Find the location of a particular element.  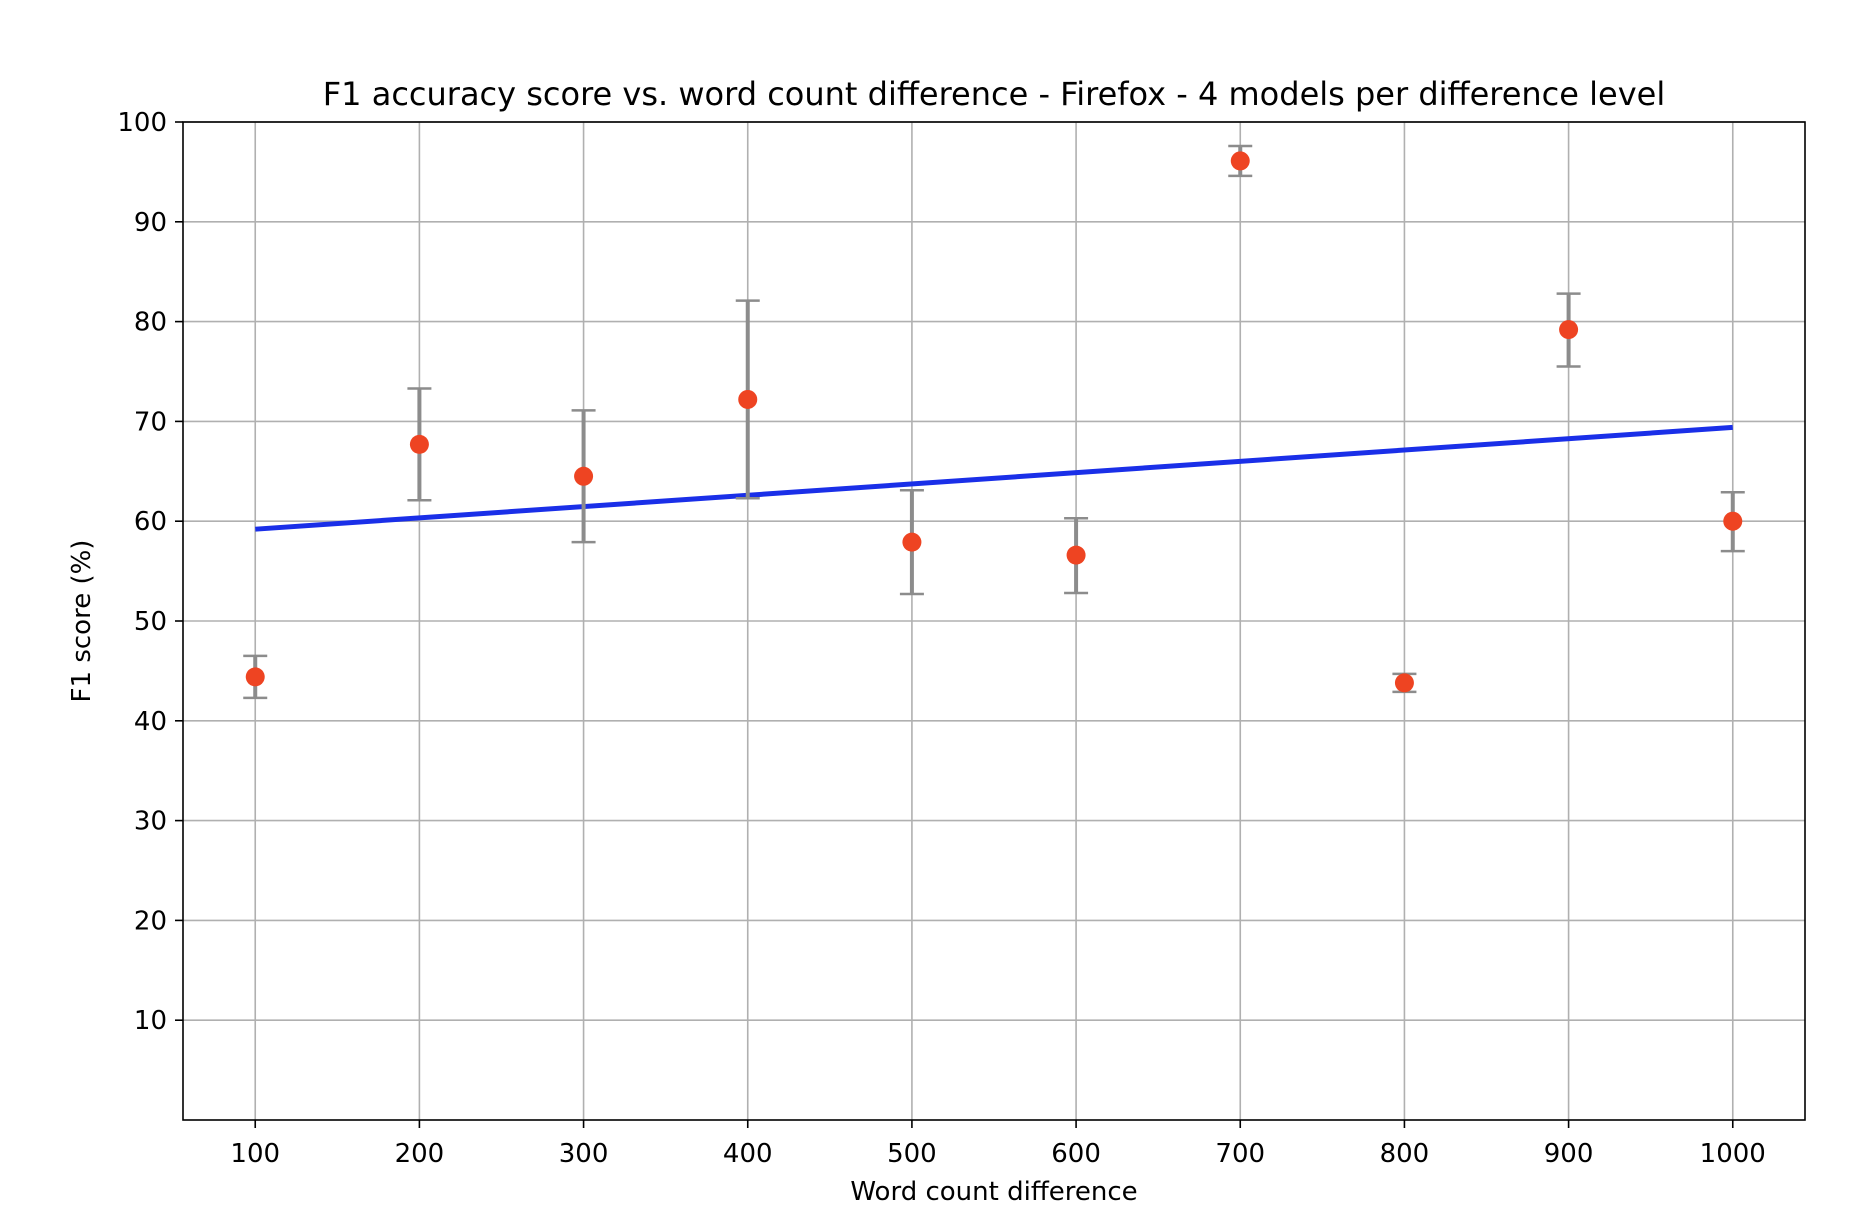

y-tick-label: 60 is located at coordinates (150, 522).